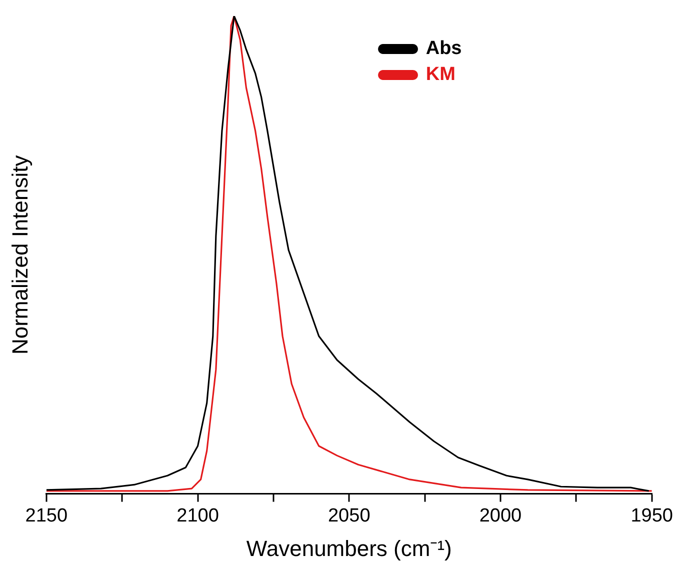  What do you see at coordinates (444, 49) in the screenshot?
I see `legend-label: Abs` at bounding box center [444, 49].